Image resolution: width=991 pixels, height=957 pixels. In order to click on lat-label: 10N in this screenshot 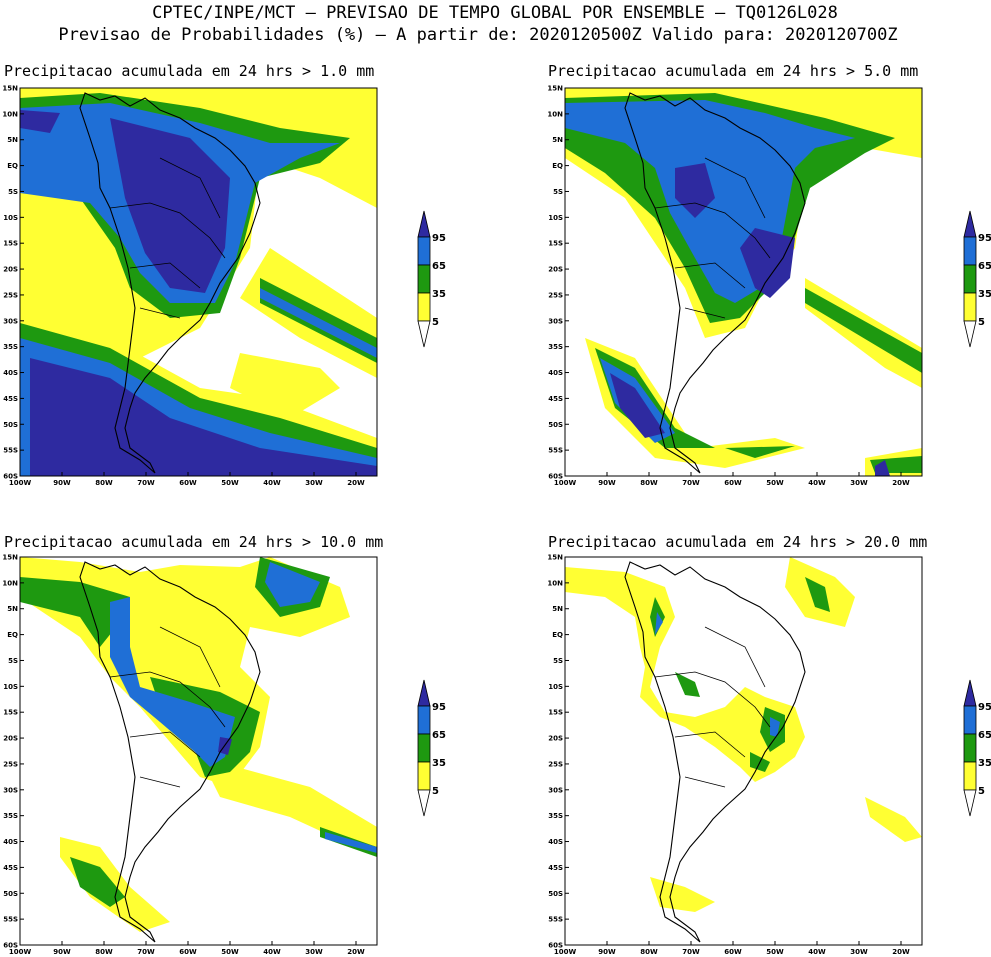, I will do `click(10, 583)`.